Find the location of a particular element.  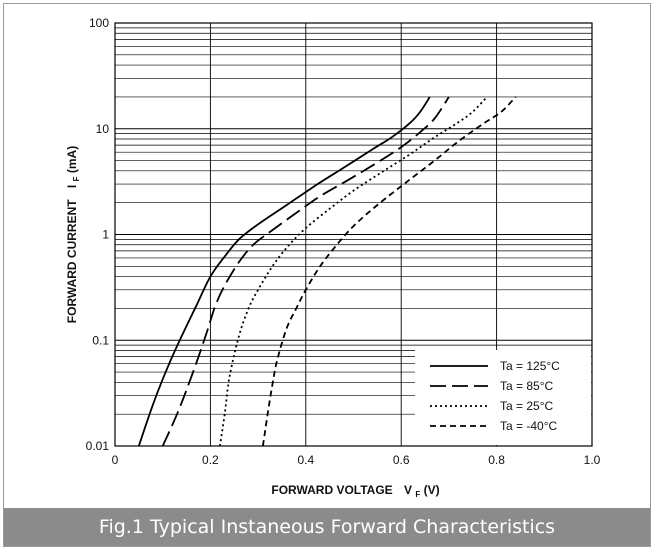

y-tick-label: 100 is located at coordinates (99, 23).